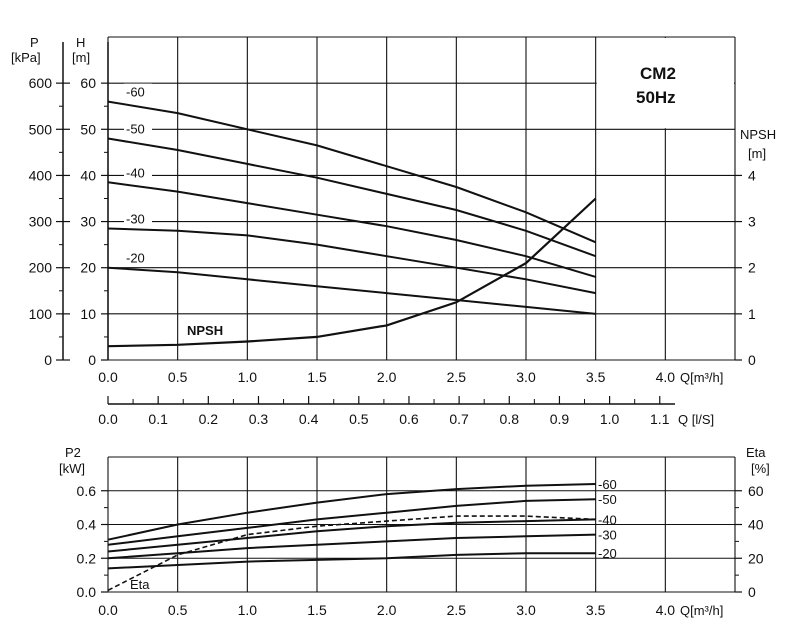  What do you see at coordinates (665, 83) in the screenshot?
I see `title-box` at bounding box center [665, 83].